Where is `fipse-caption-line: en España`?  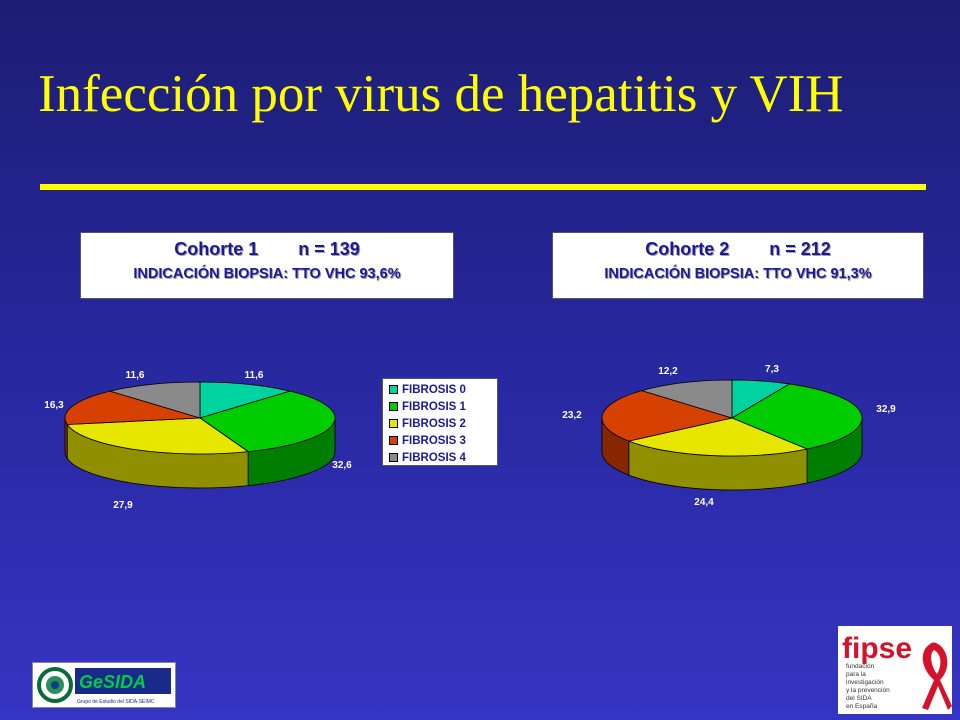
fipse-caption-line: en España is located at coordinates (861, 706).